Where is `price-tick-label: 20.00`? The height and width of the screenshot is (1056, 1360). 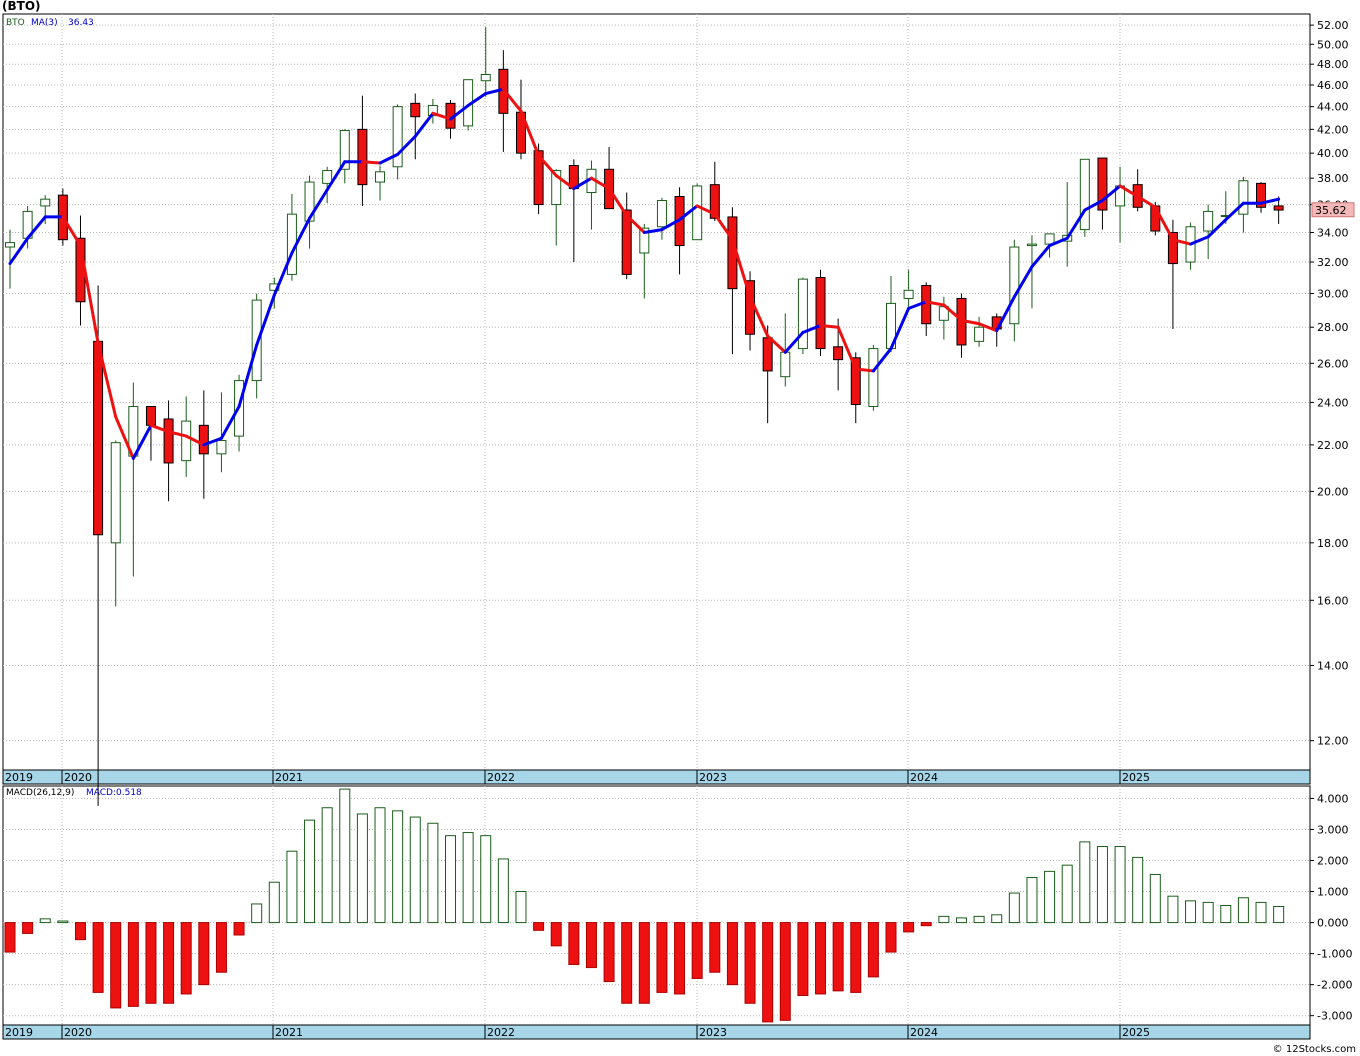 price-tick-label: 20.00 is located at coordinates (1333, 491).